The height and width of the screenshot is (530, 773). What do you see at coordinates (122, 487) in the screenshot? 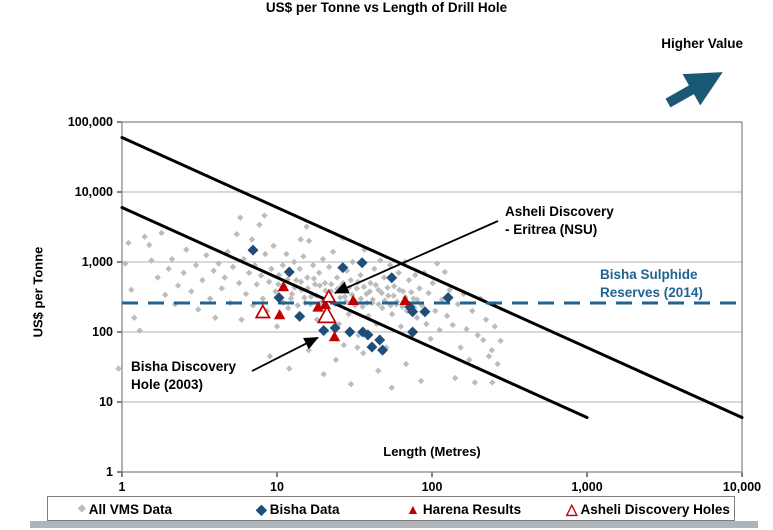
I see `x-tick-label: 1` at bounding box center [122, 487].